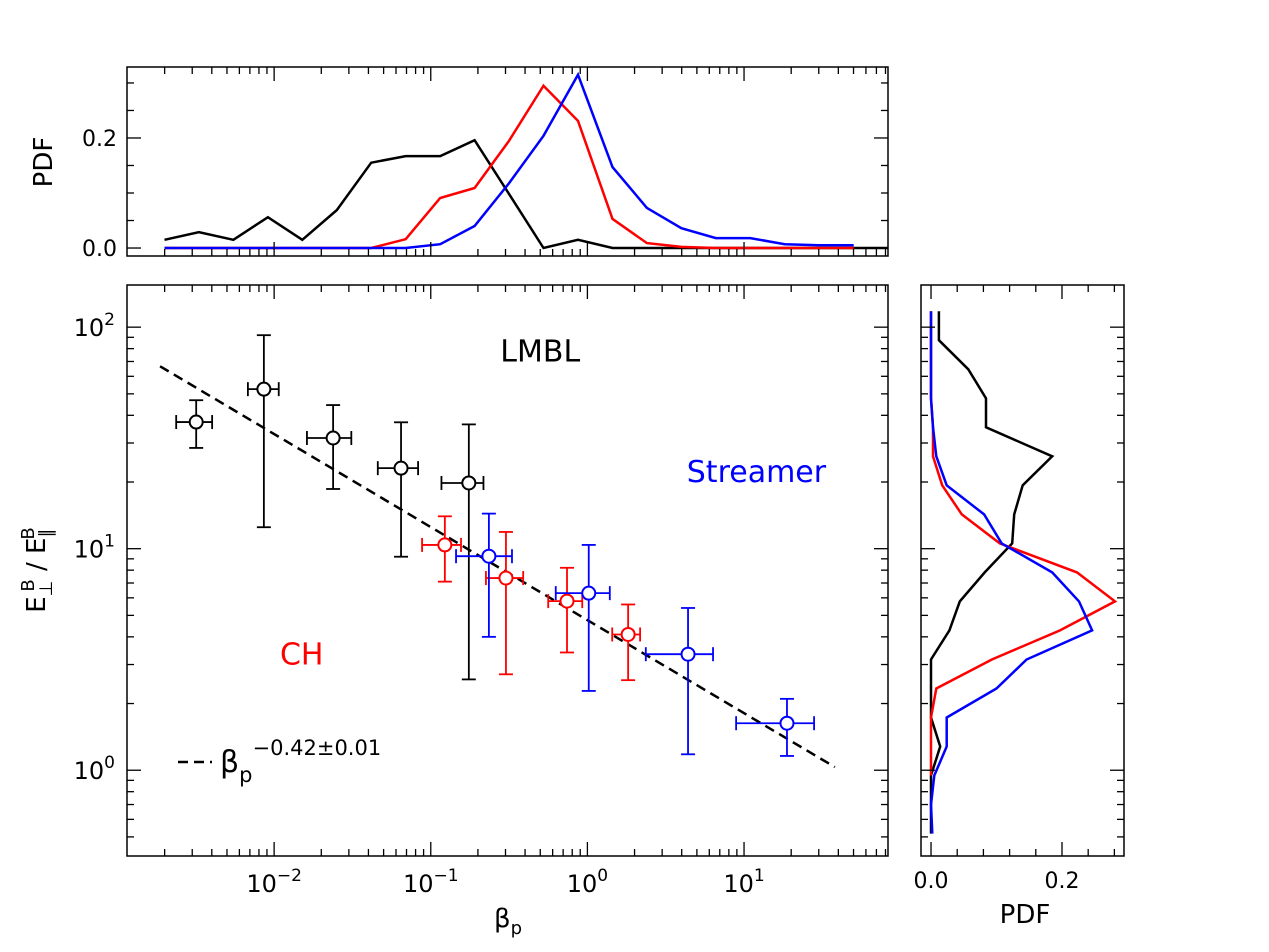 This screenshot has height=952, width=1269. What do you see at coordinates (99, 249) in the screenshot?
I see `y-tick-label: 0.0` at bounding box center [99, 249].